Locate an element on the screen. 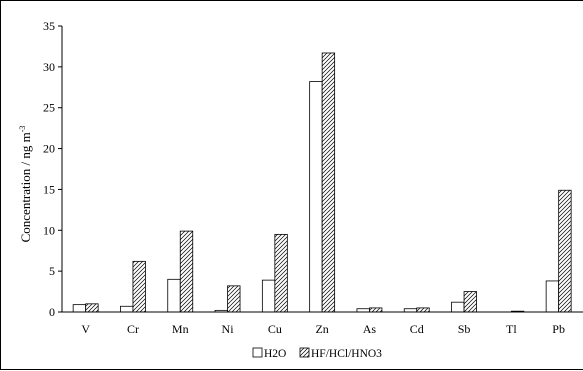 The height and width of the screenshot is (371, 583). y-tick-label: 20 is located at coordinates (49, 149).